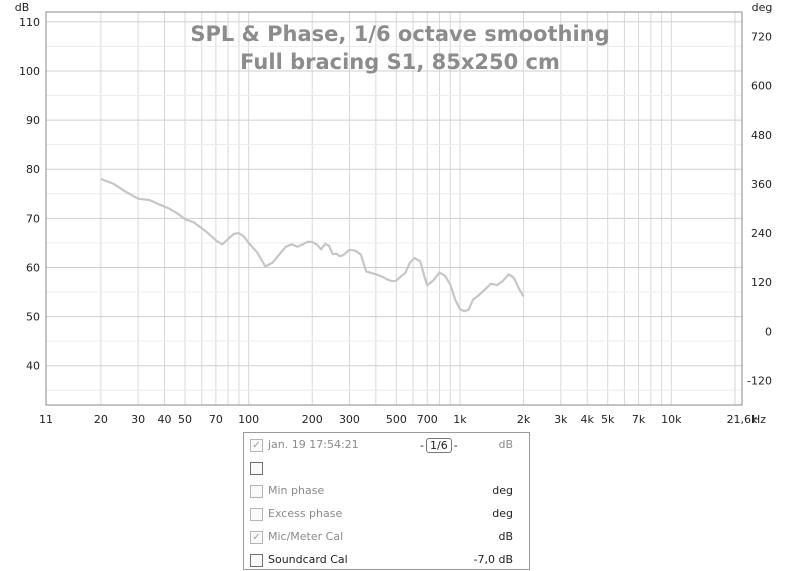 The image size is (800, 571). Describe the element at coordinates (256, 468) in the screenshot. I see `blank-checkbox` at that location.